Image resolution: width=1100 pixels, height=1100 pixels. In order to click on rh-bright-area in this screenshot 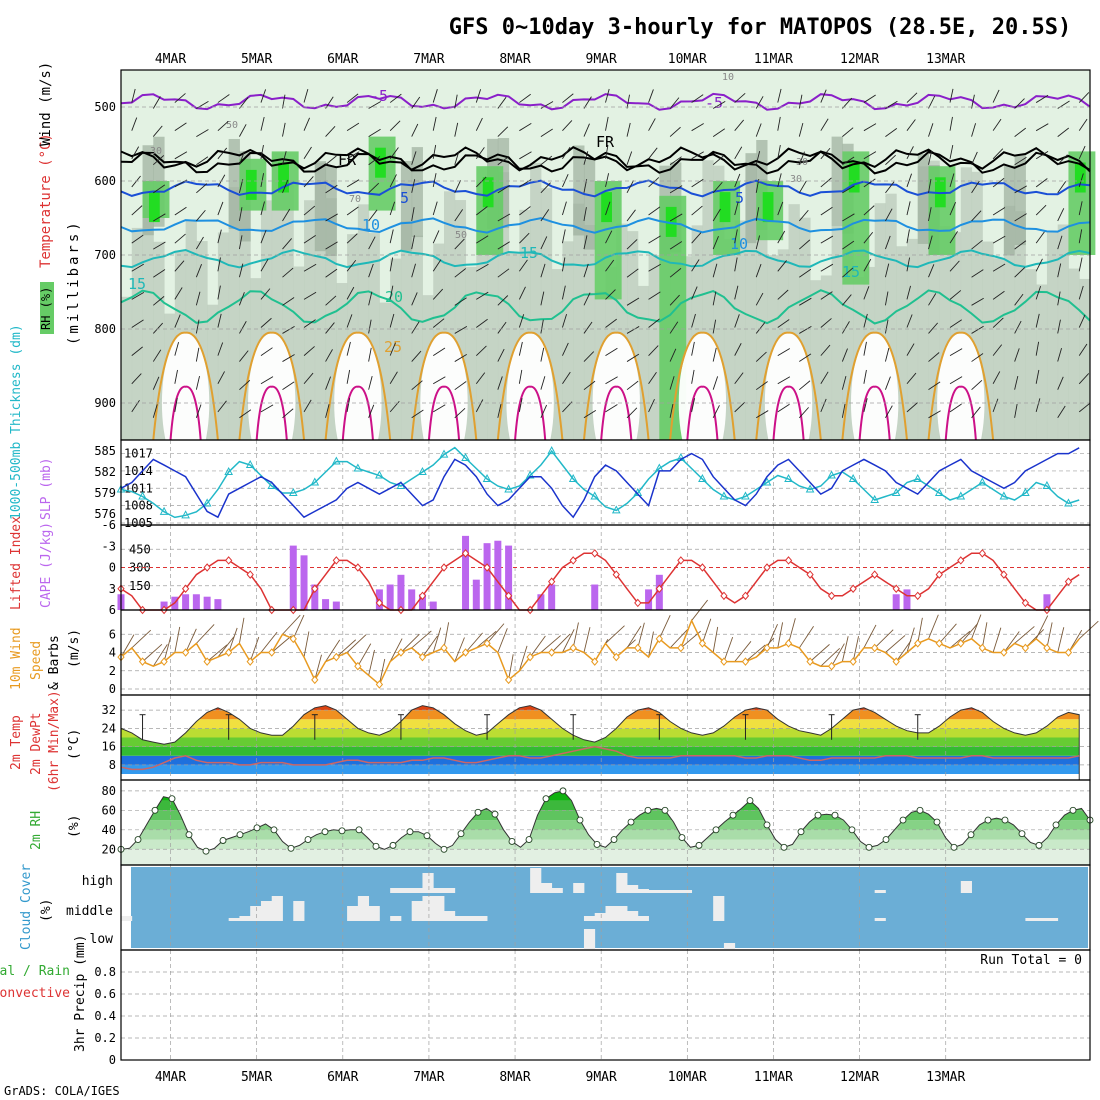, I will do `click(1080, 177)`.